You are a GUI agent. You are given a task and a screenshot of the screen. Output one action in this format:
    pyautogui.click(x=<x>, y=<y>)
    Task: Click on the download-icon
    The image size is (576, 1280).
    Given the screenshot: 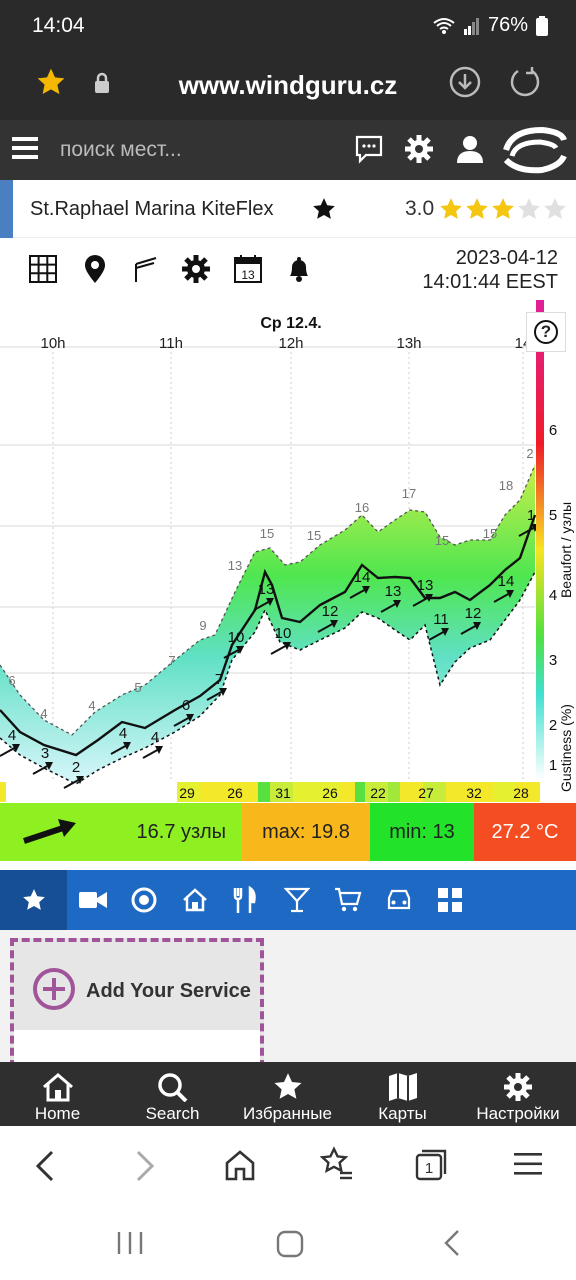 What is the action you would take?
    pyautogui.click(x=465, y=82)
    